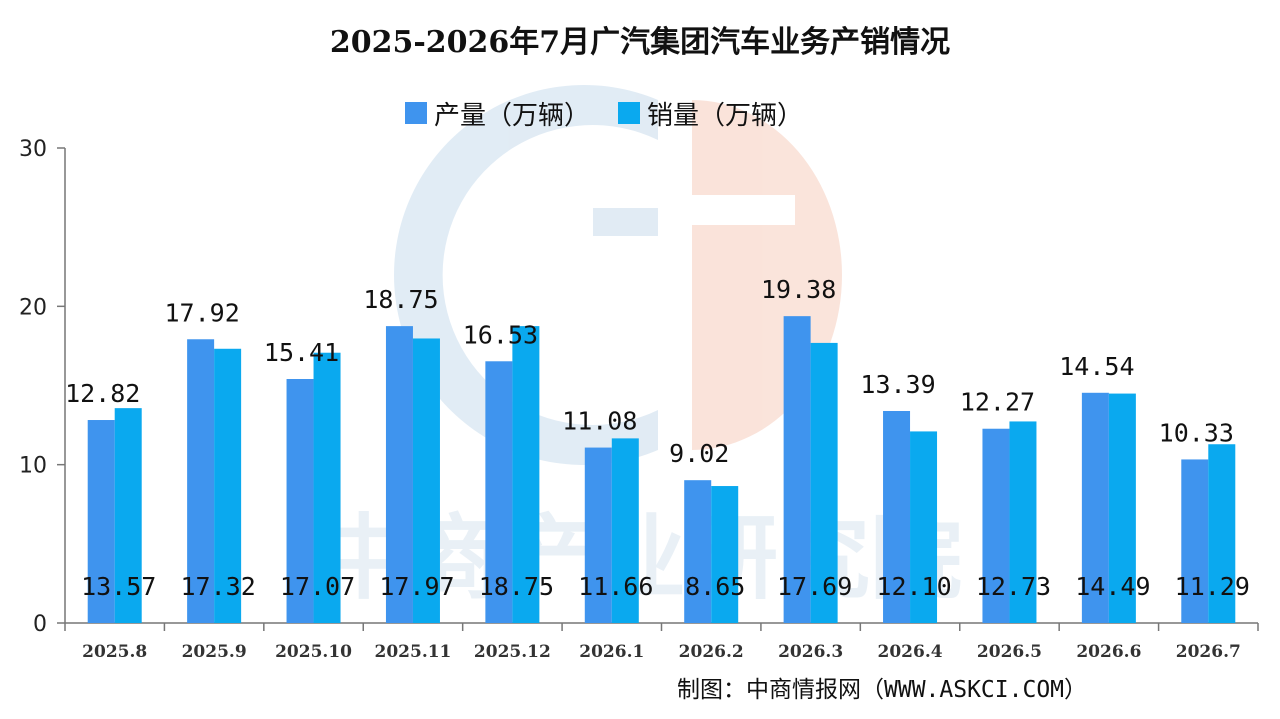 Image resolution: width=1280 pixels, height=719 pixels. Describe the element at coordinates (317, 586) in the screenshot. I see `data-label-sales: 17.07` at that location.